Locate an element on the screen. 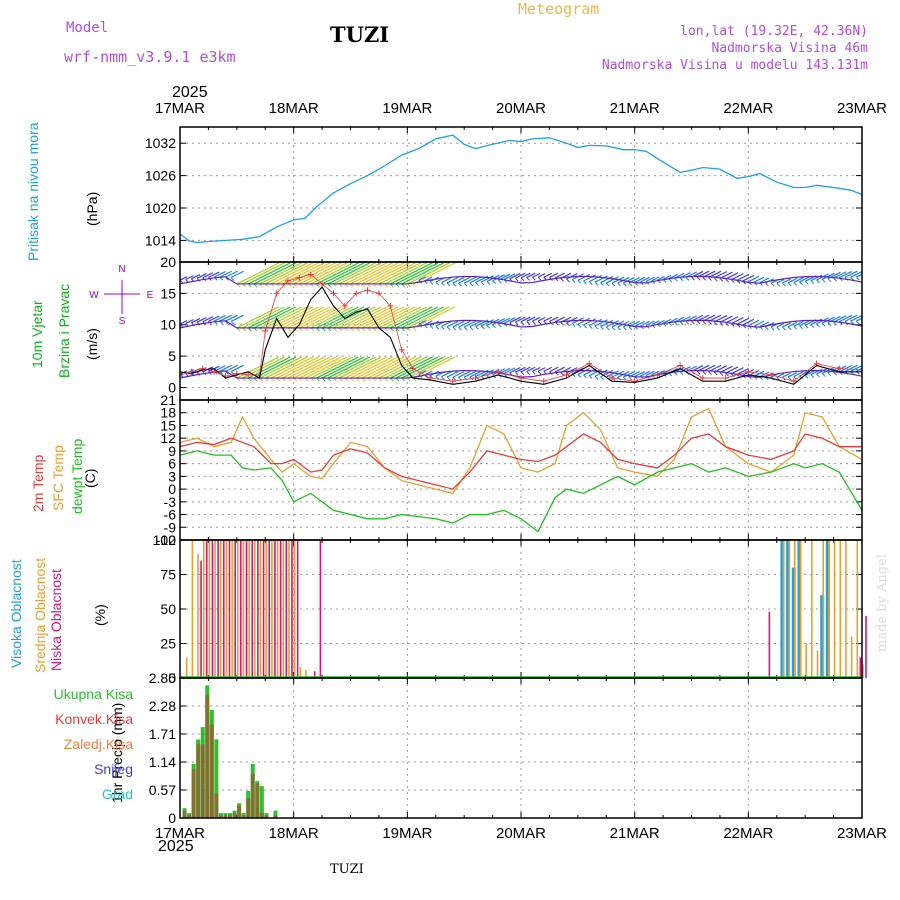  dir-legend-s: S is located at coordinates (122, 321).